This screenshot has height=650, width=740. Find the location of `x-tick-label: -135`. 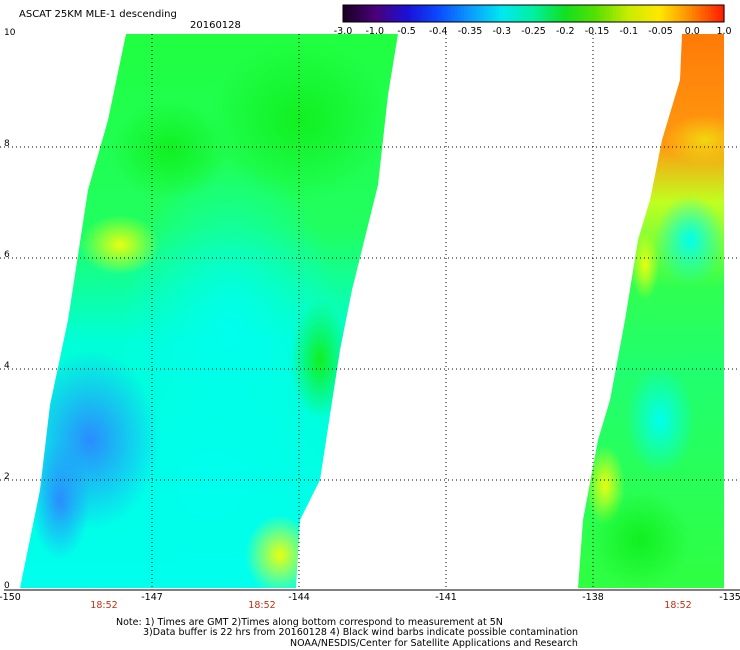

x-tick-label: -135 is located at coordinates (729, 597).